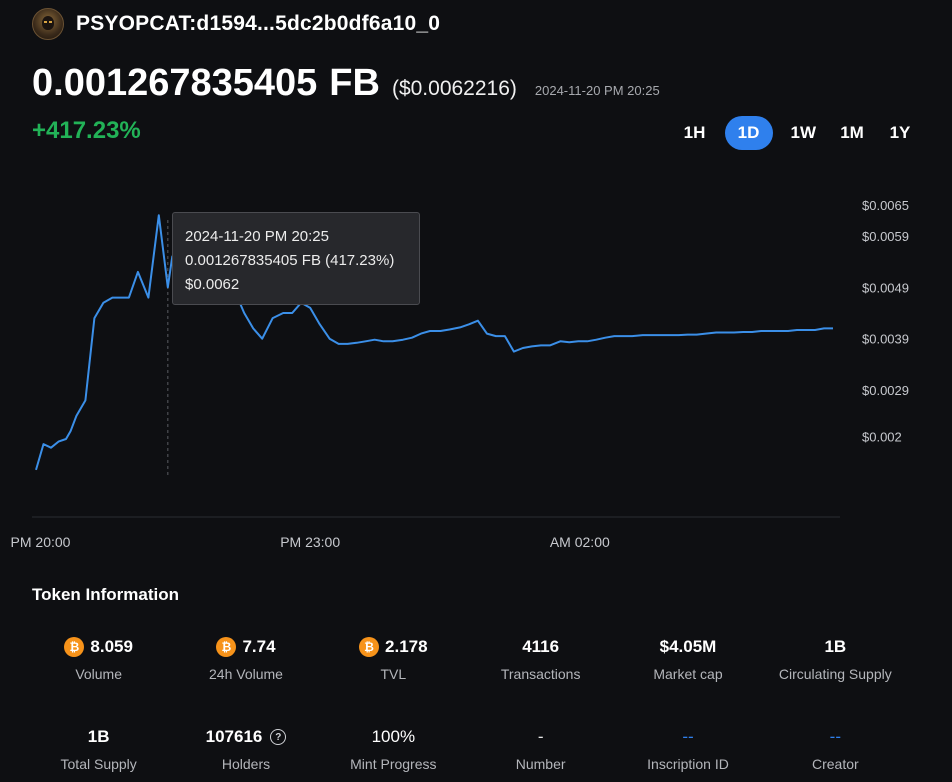 The width and height of the screenshot is (952, 782). Describe the element at coordinates (580, 542) in the screenshot. I see `x-tick-label: AM 02:00` at that location.